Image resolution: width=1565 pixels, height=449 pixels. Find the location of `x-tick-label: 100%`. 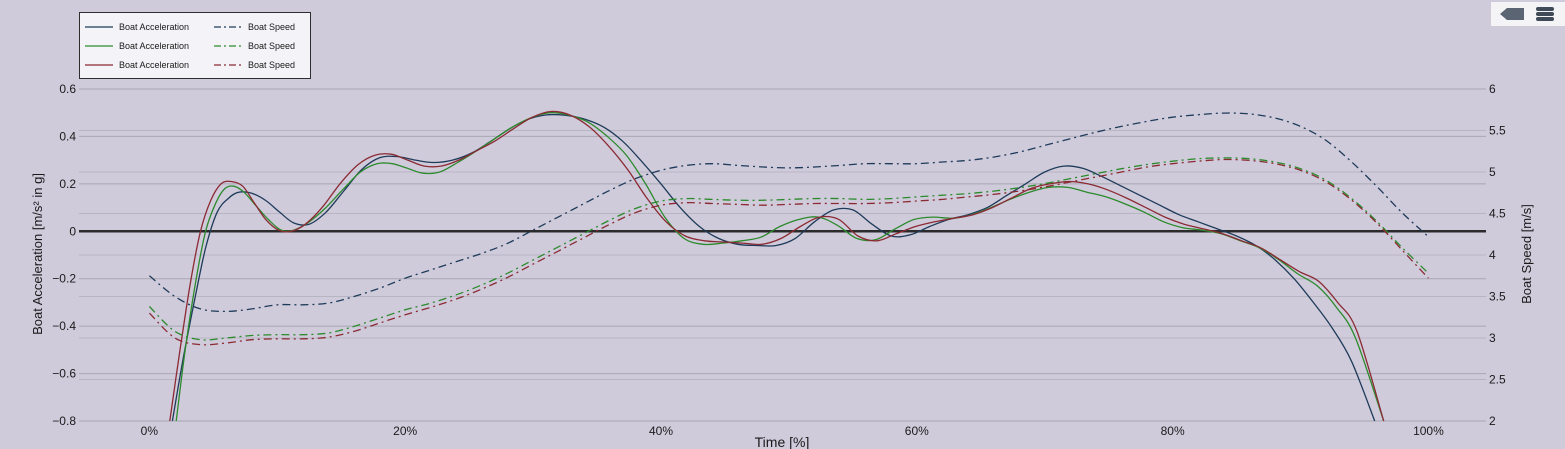

x-tick-label: 100% is located at coordinates (1428, 431).